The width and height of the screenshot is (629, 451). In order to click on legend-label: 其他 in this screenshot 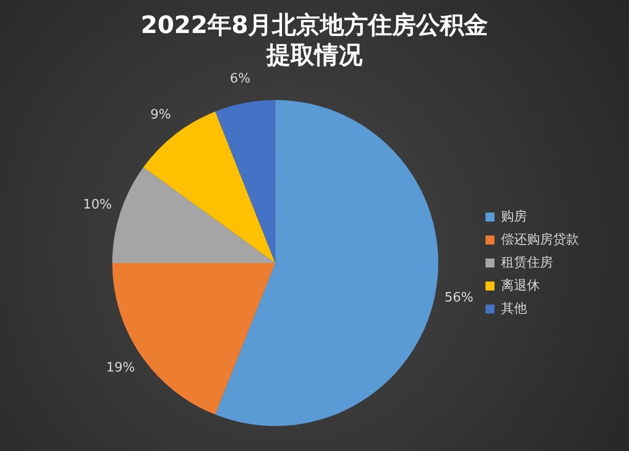, I will do `click(514, 308)`.